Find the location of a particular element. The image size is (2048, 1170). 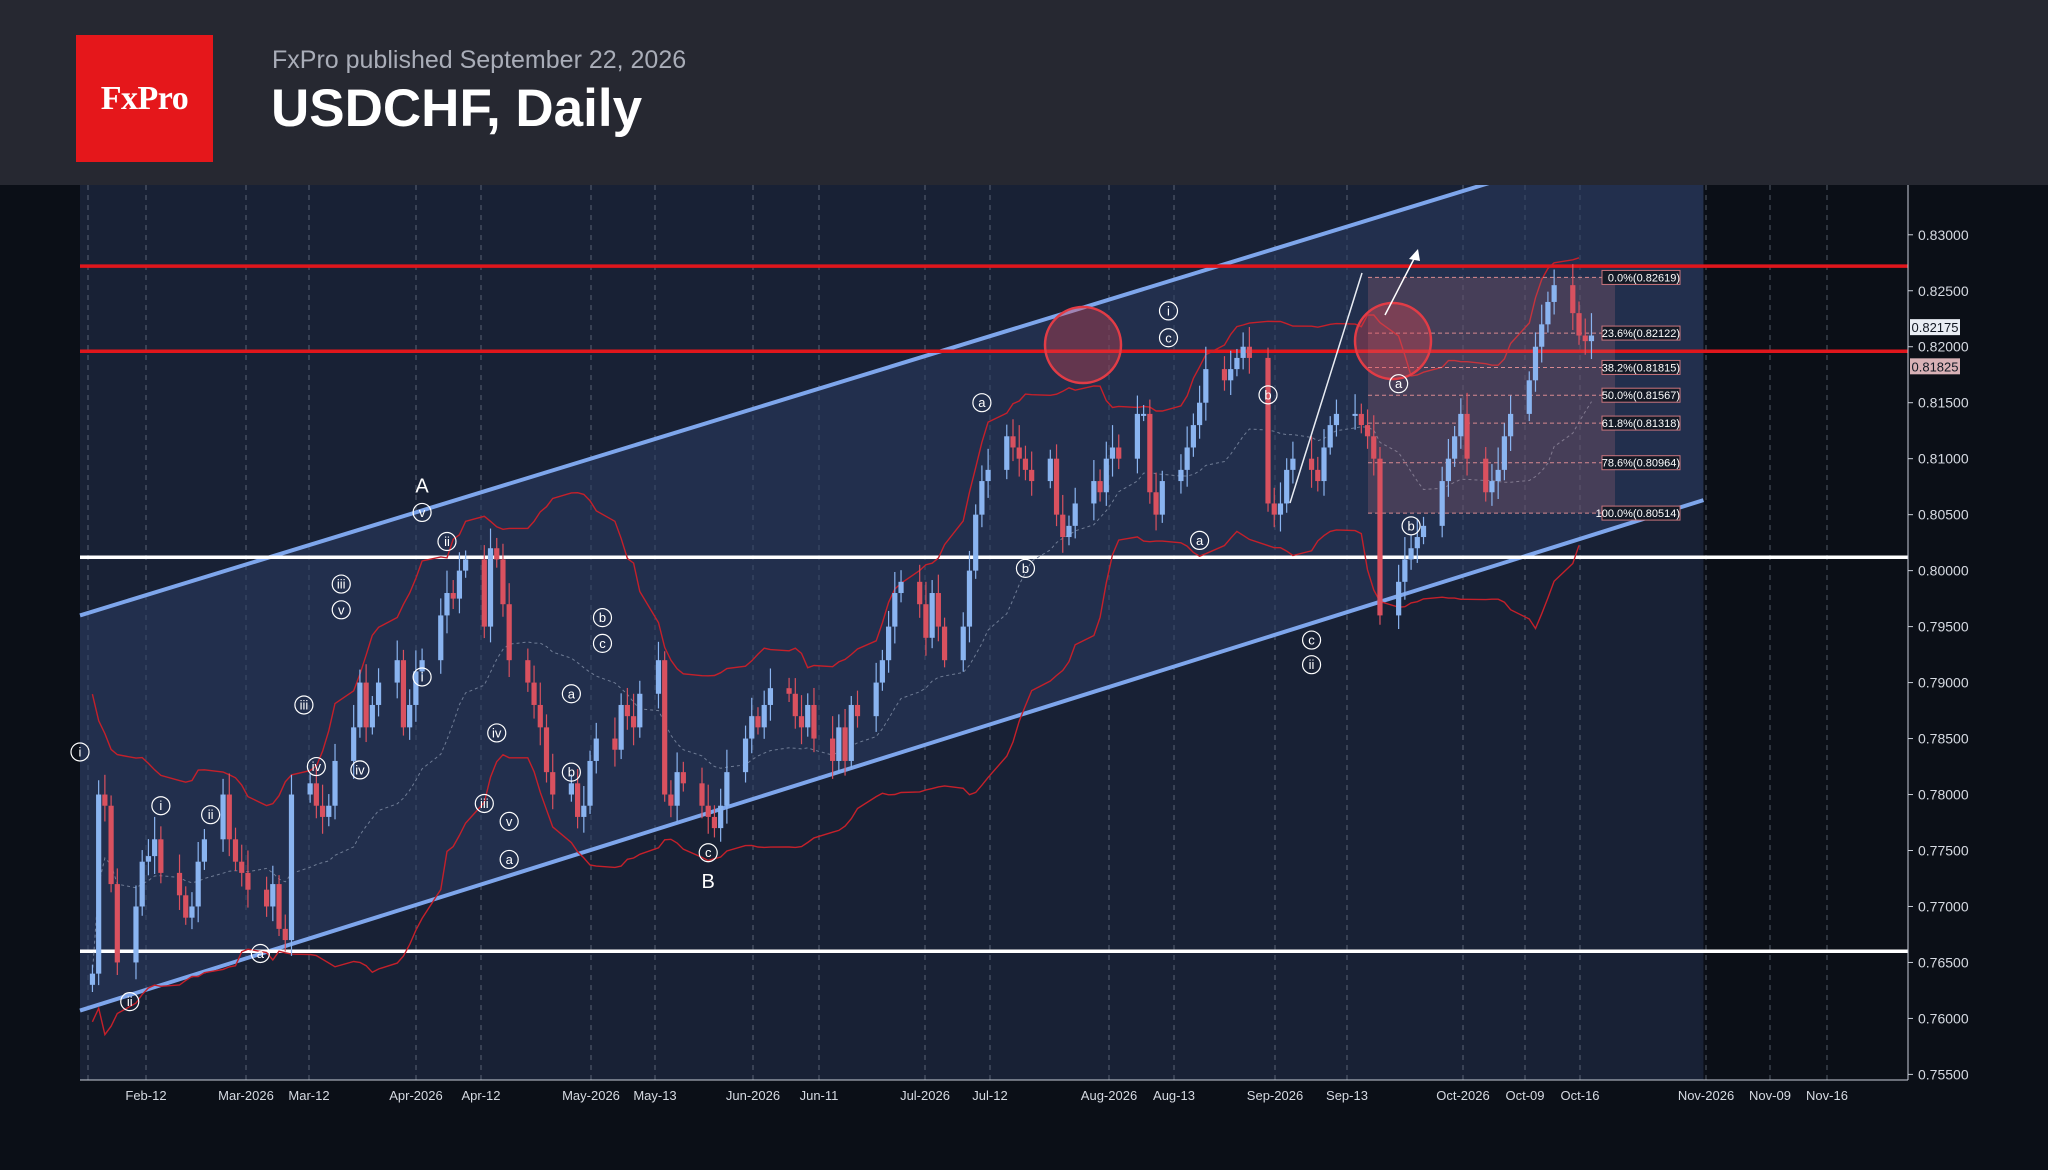

price-tick-label: 0.75500 is located at coordinates (1943, 1074).